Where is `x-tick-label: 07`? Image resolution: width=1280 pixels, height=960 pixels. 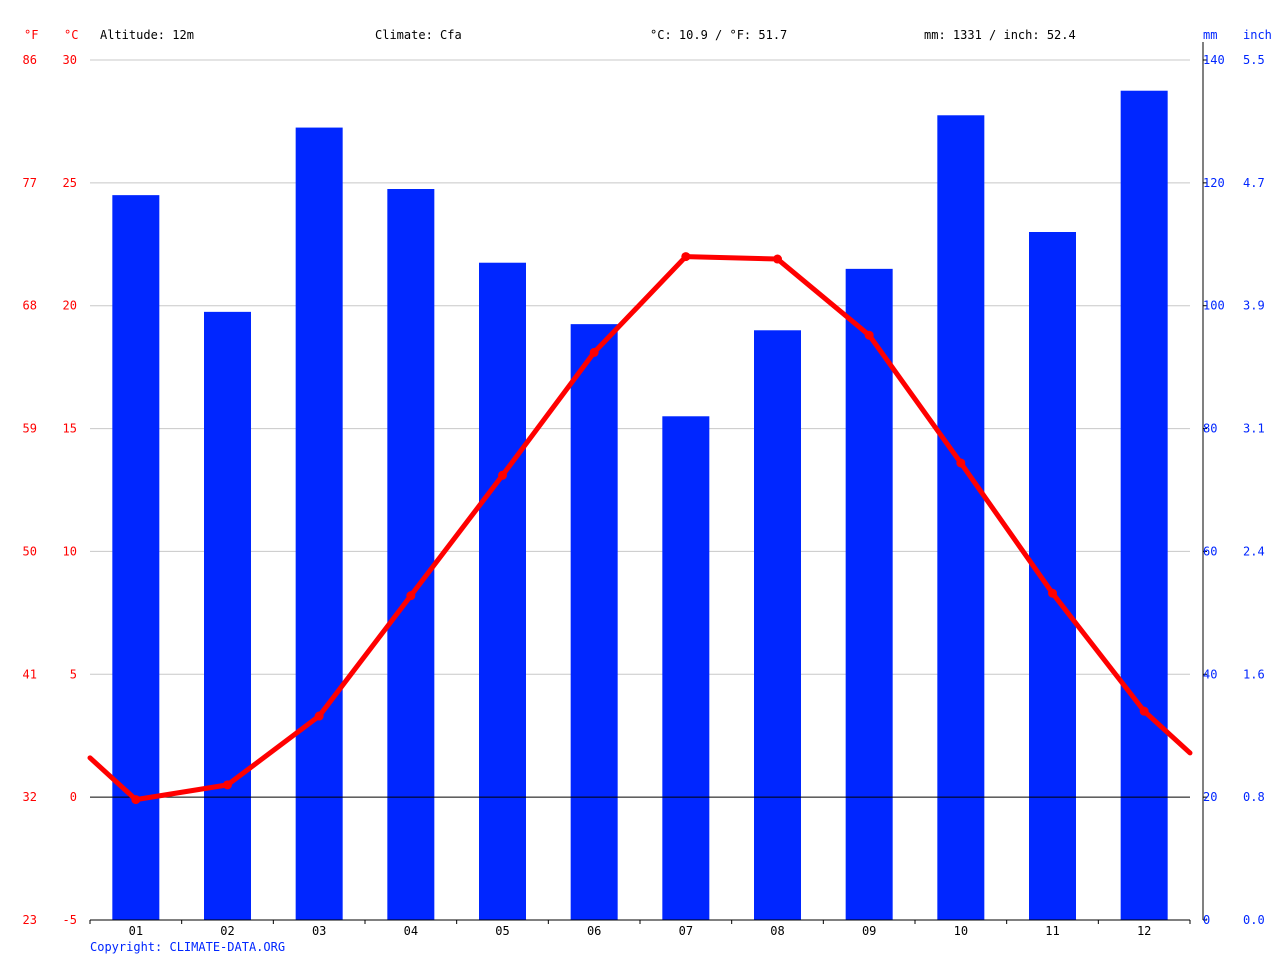 x-tick-label: 07 is located at coordinates (686, 931).